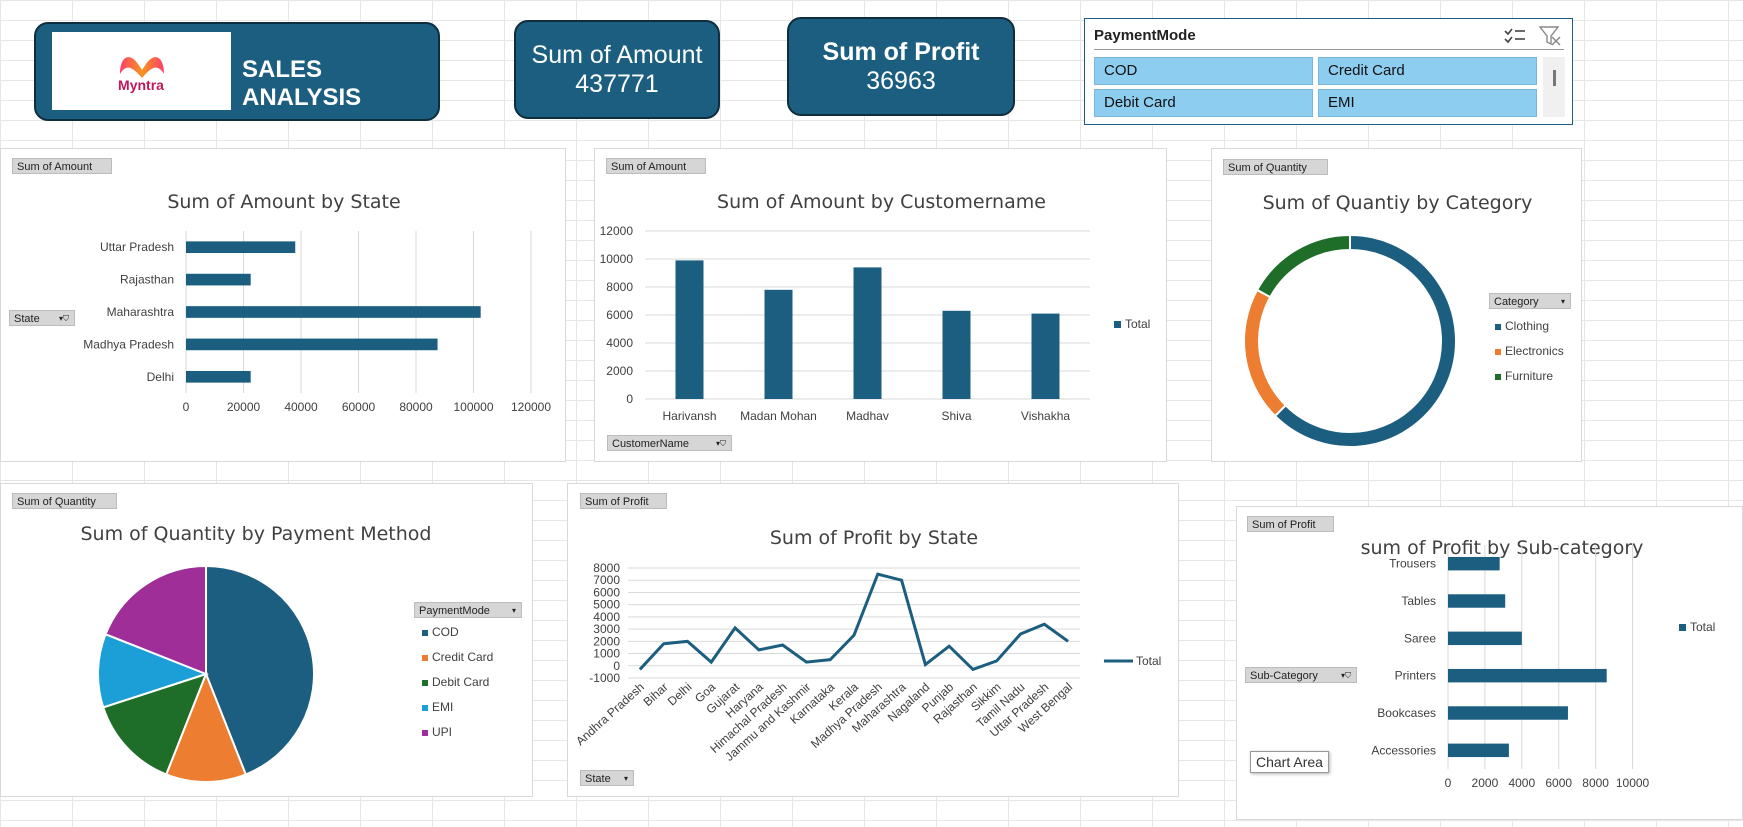 The width and height of the screenshot is (1743, 827). Describe the element at coordinates (1448, 783) in the screenshot. I see `x-tick-label: 0` at that location.